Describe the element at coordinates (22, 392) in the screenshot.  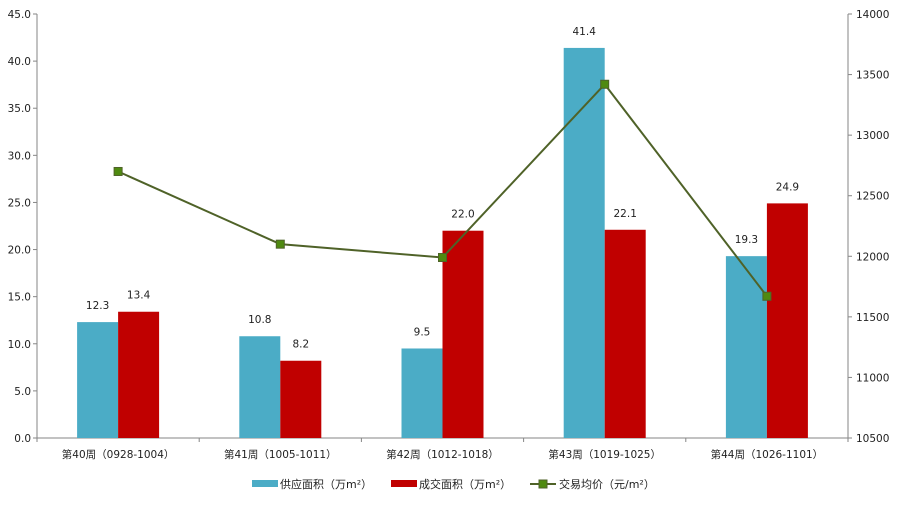
I see `left-tick-label: 5.0` at that location.